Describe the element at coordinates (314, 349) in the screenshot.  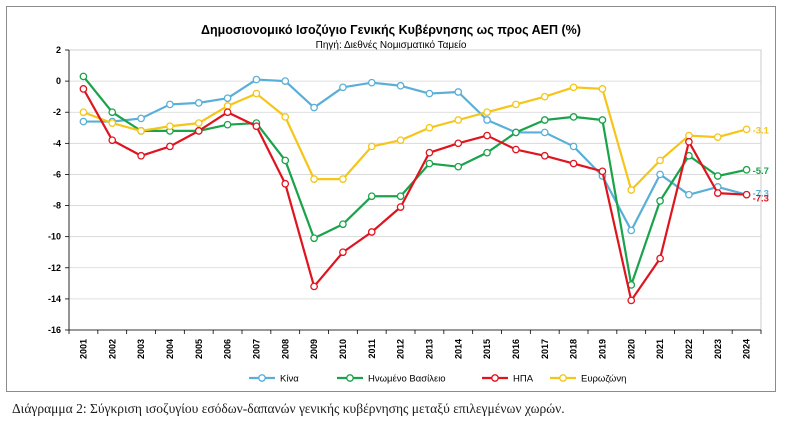
I see `x-tick-label: 2009` at that location.